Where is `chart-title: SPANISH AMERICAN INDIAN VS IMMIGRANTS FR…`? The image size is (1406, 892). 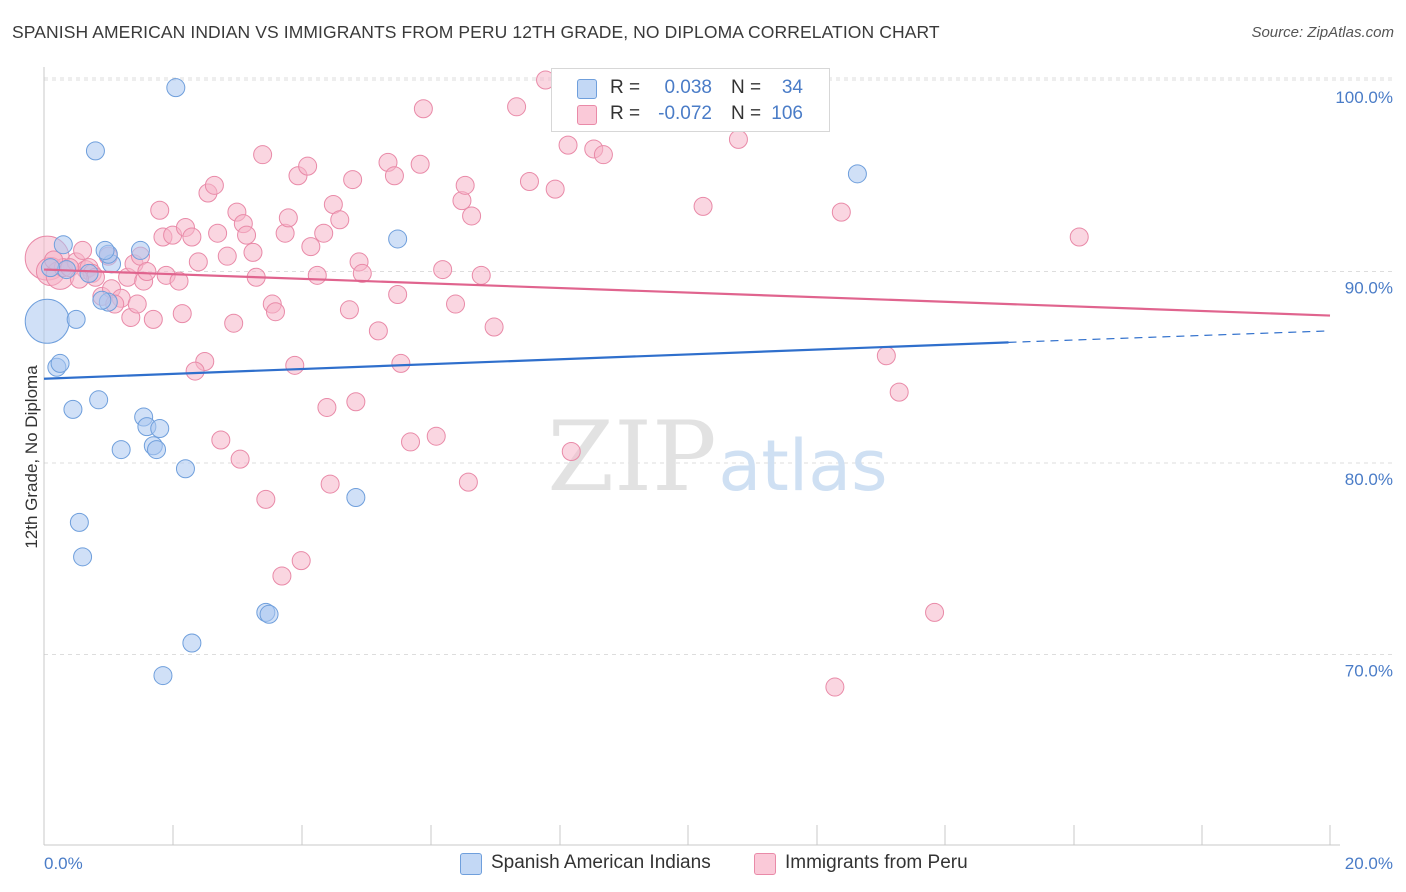
chart-title: SPANISH AMERICAN INDIAN VS IMMIGRANTS FR… is located at coordinates (476, 32).